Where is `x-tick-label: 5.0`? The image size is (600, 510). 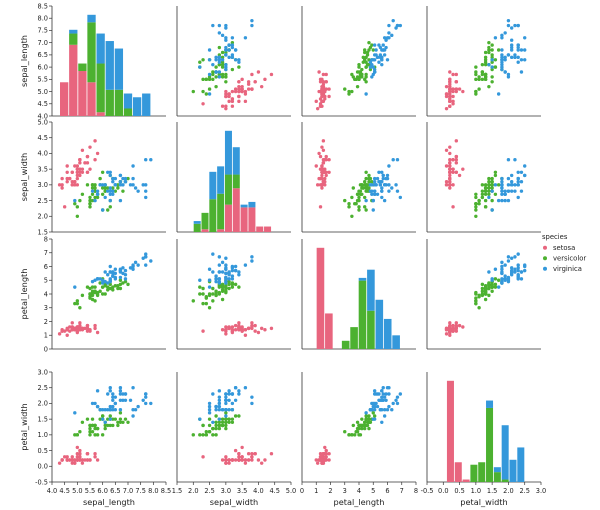 x-tick-label: 5.0 is located at coordinates (77, 491).